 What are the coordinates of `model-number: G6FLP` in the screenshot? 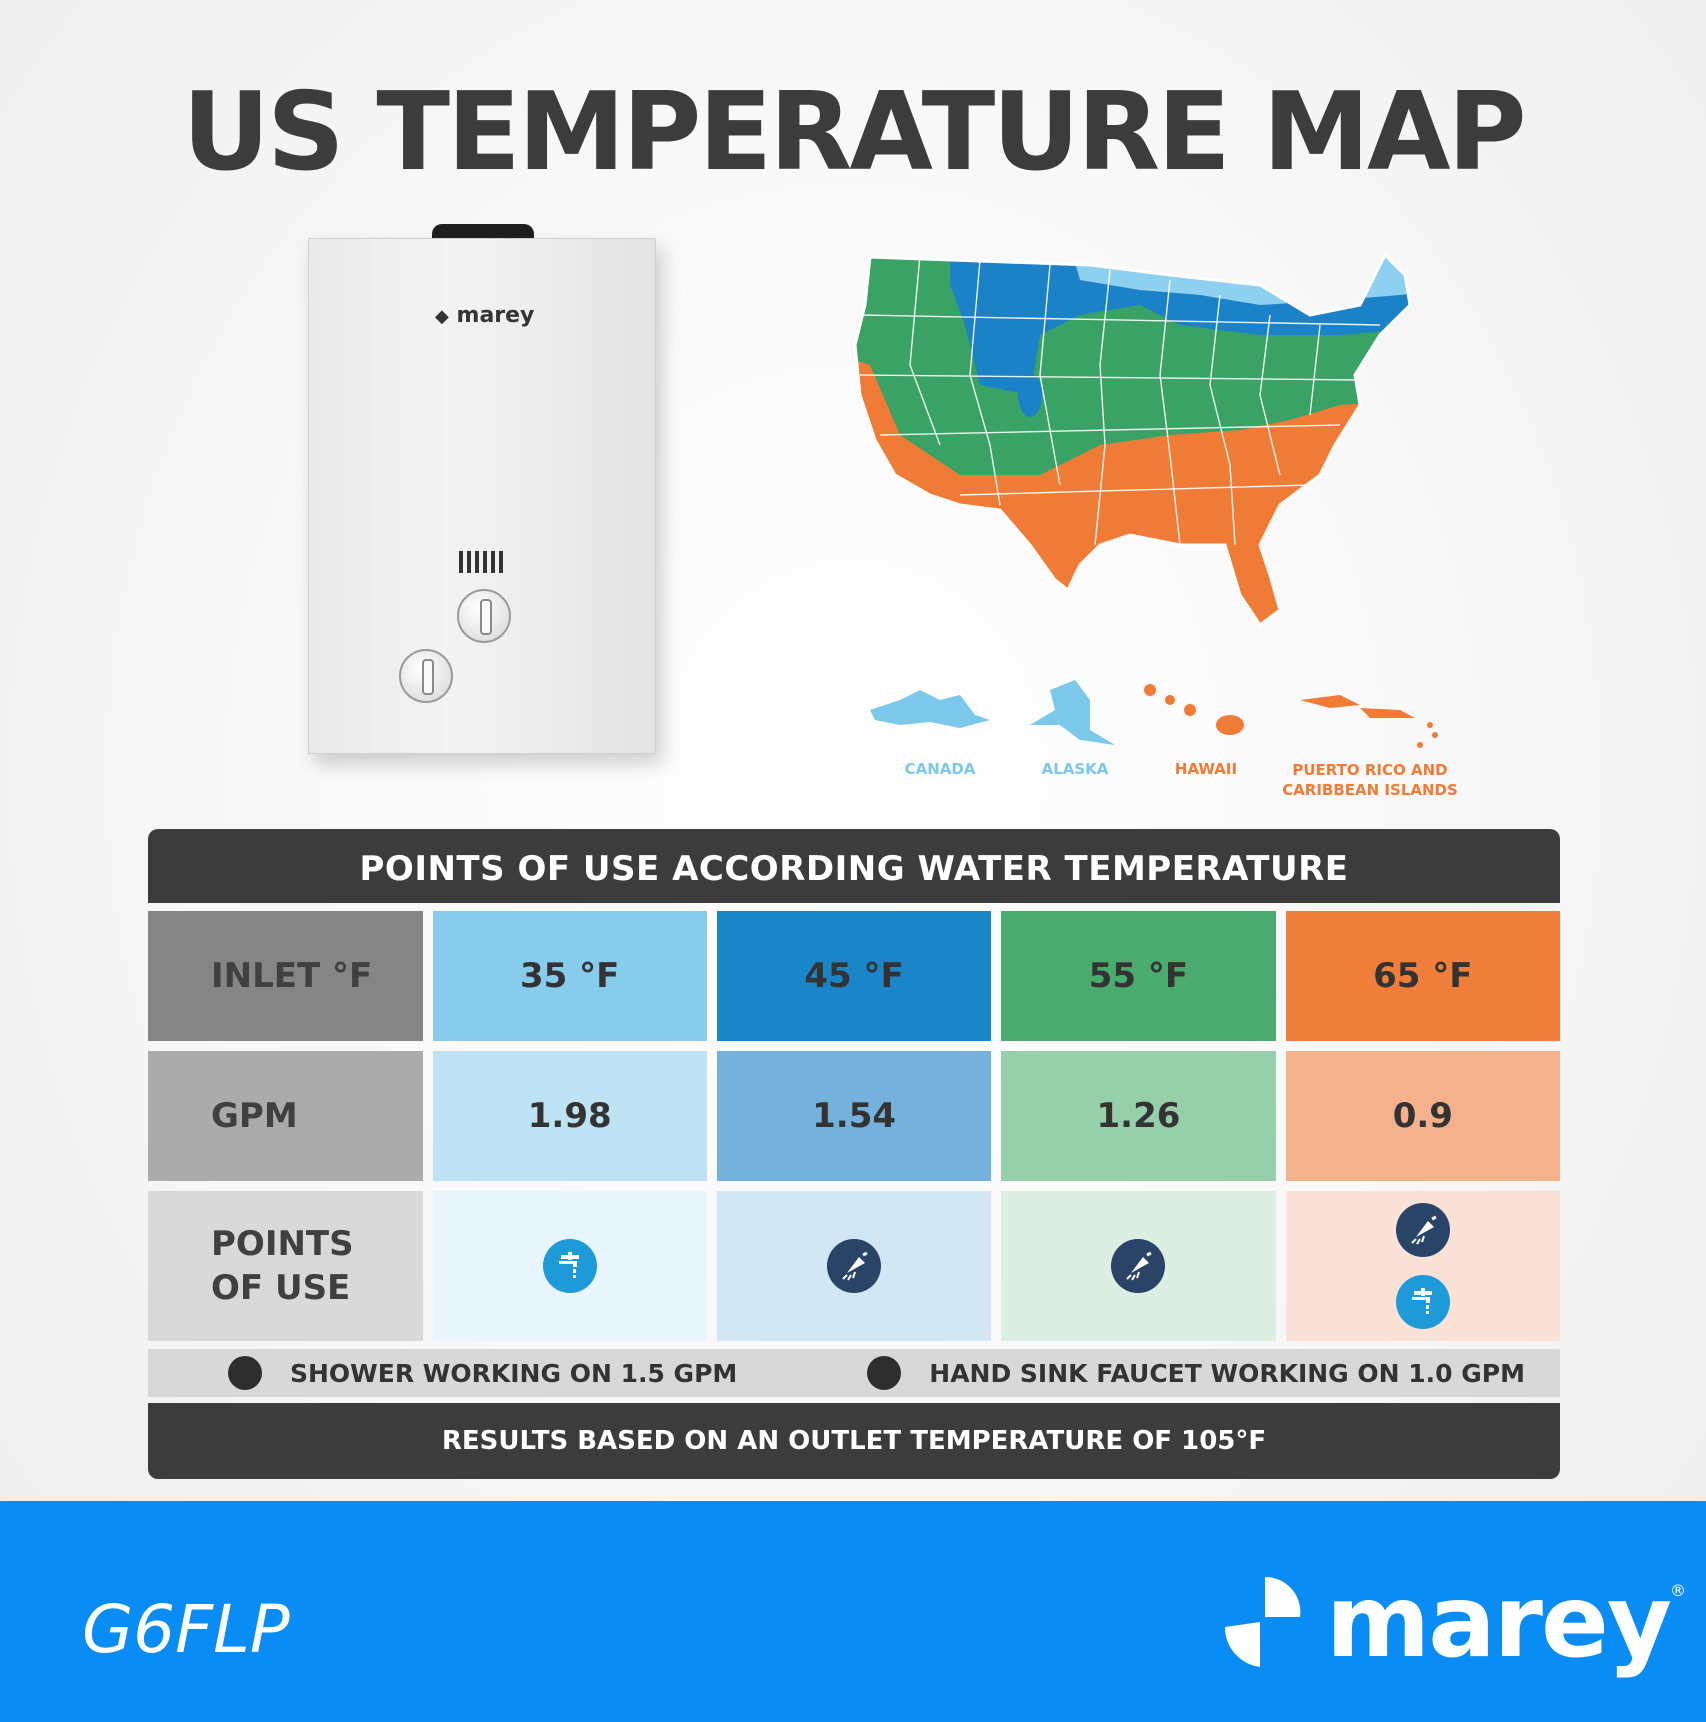 It's located at (186, 1629).